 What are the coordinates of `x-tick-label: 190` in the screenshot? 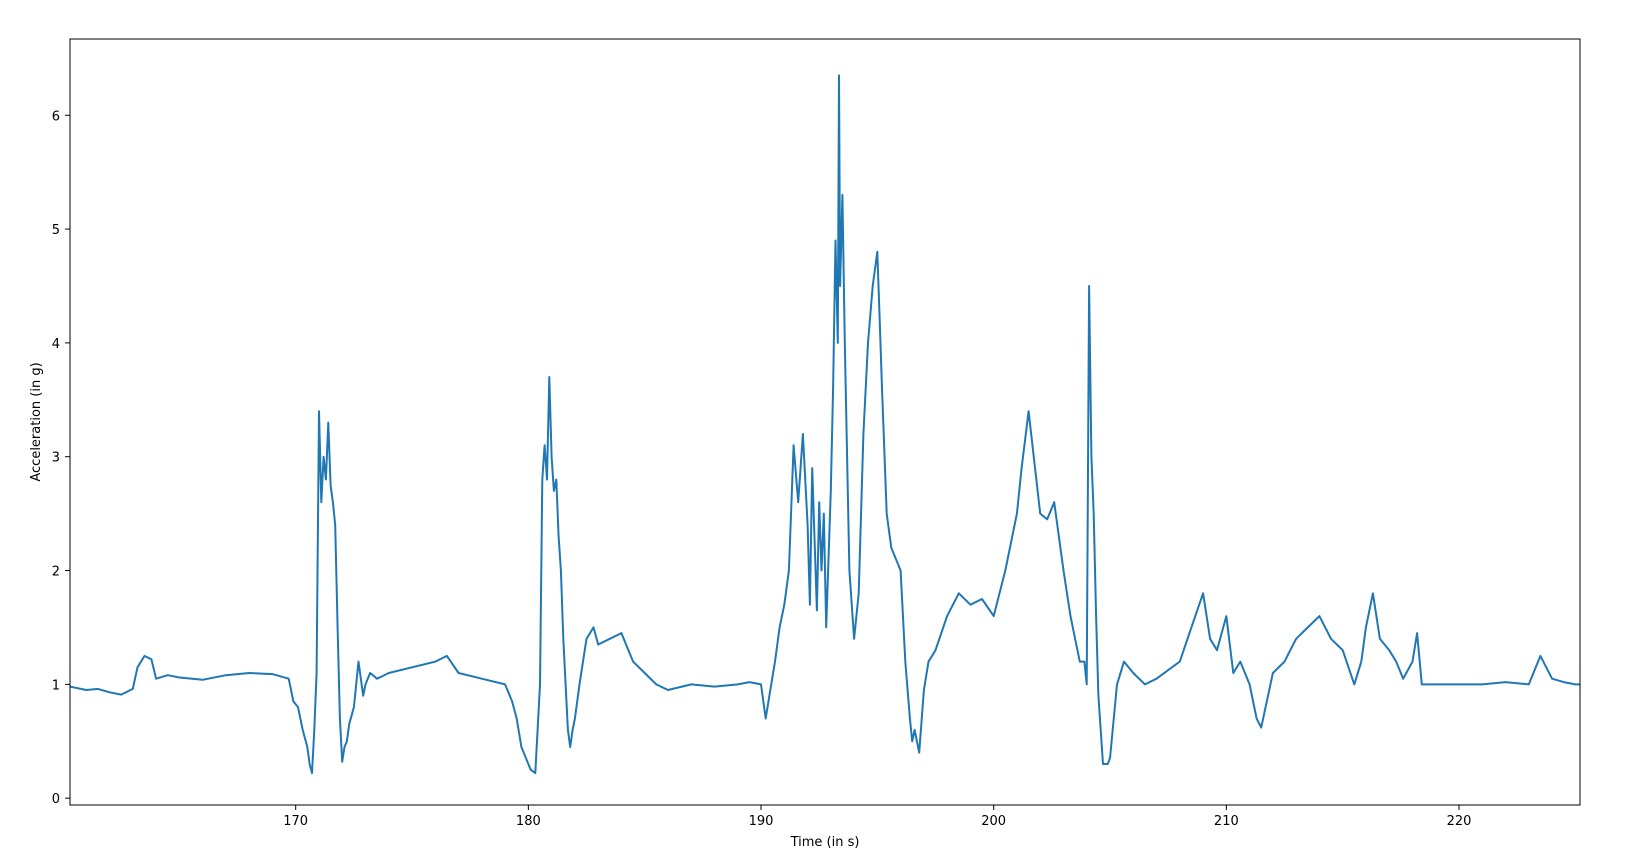 It's located at (761, 821).